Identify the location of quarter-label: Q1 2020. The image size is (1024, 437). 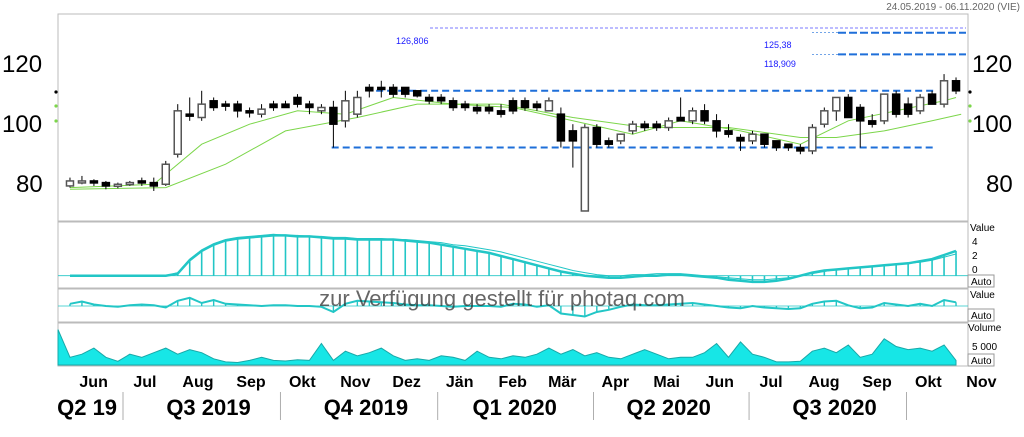
(515, 407).